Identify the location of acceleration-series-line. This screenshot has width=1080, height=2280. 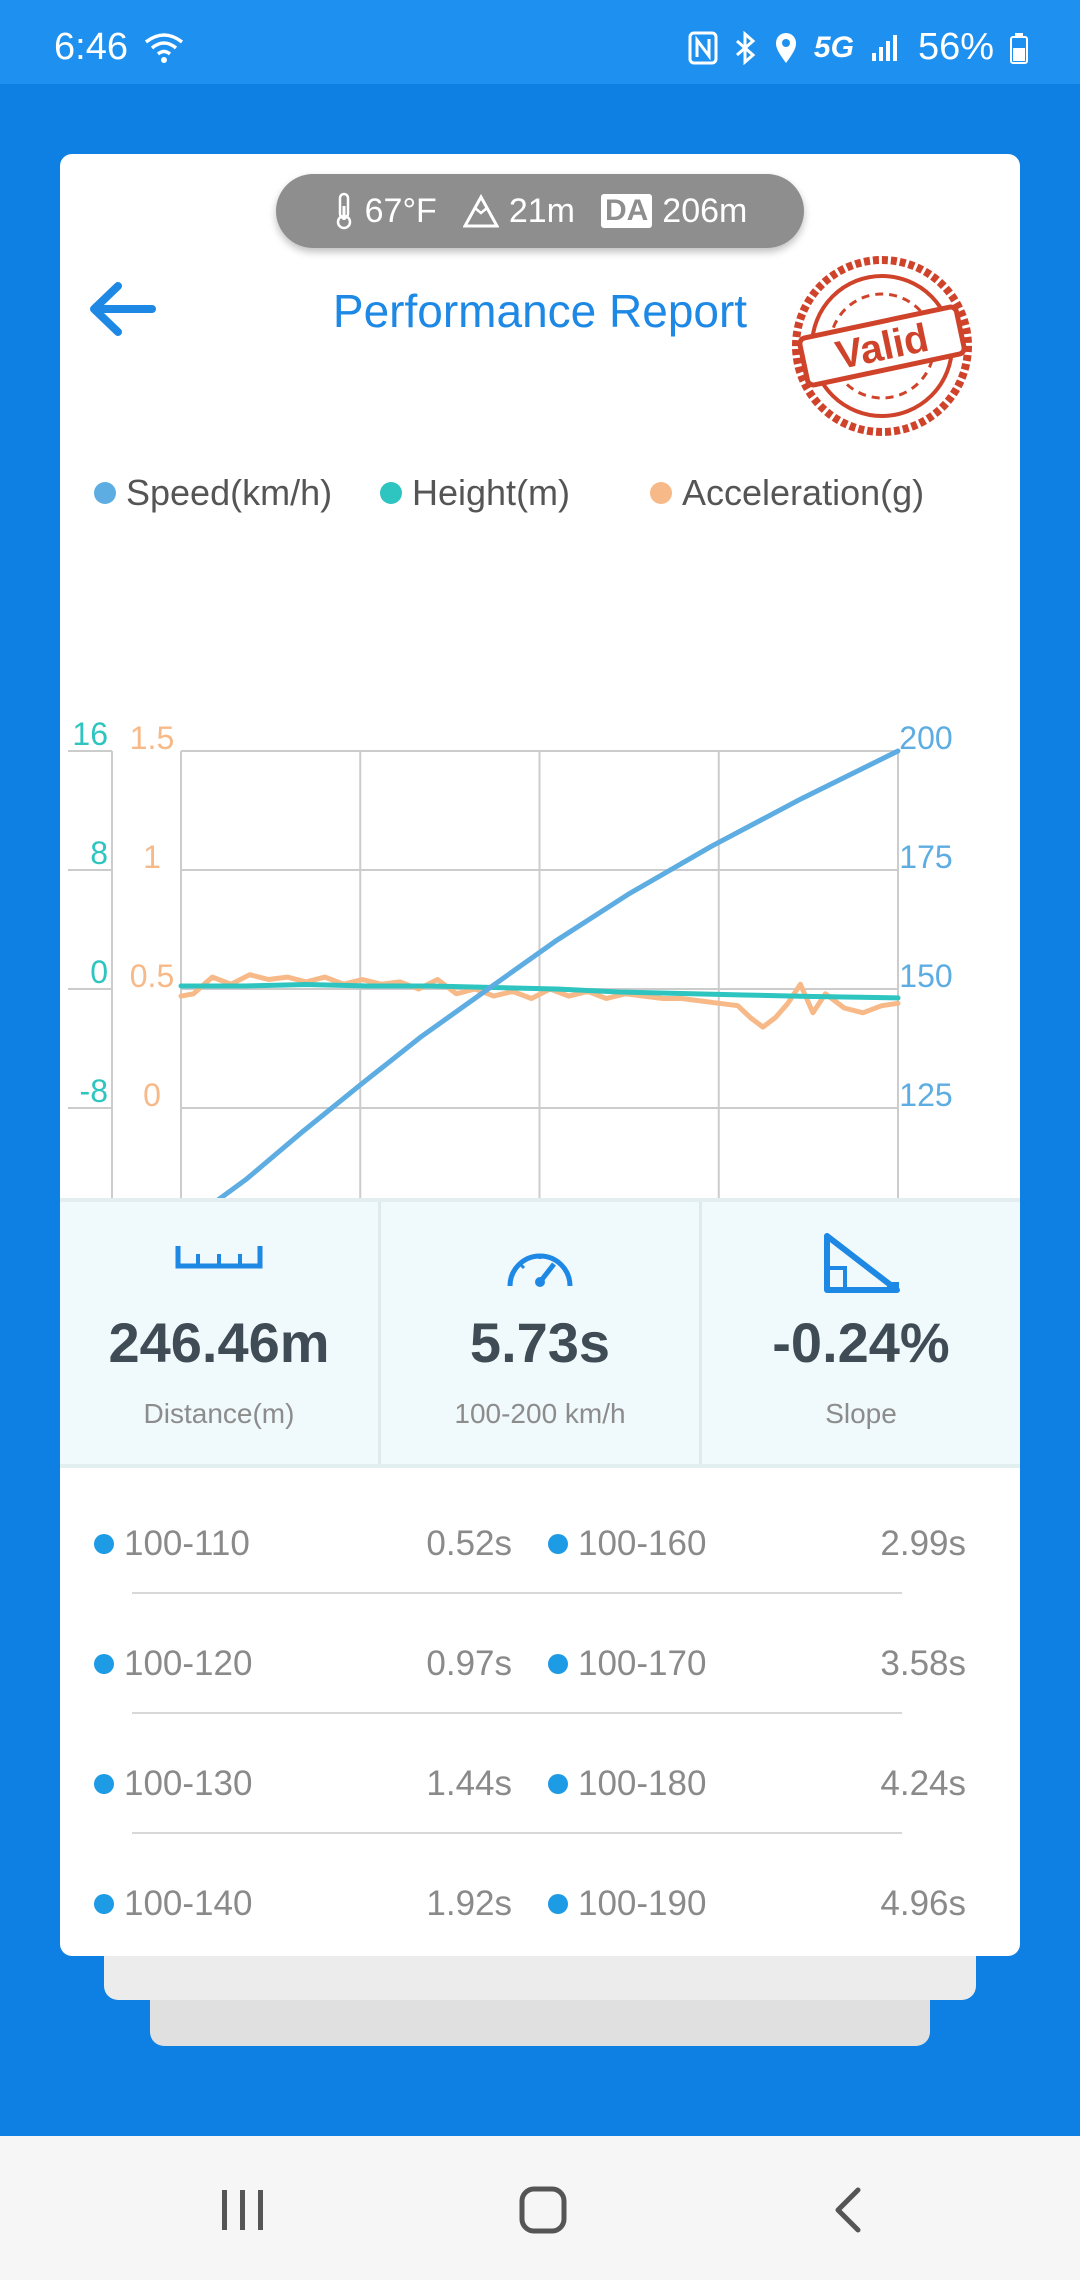
(539, 1001).